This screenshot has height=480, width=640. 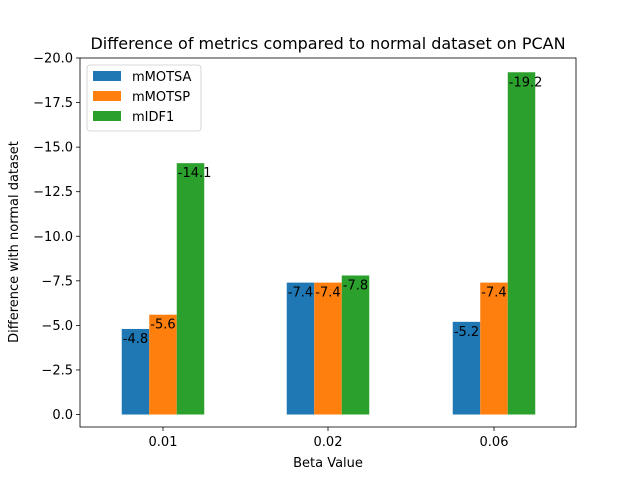 What do you see at coordinates (57, 326) in the screenshot?
I see `y-tick-label: −5.0` at bounding box center [57, 326].